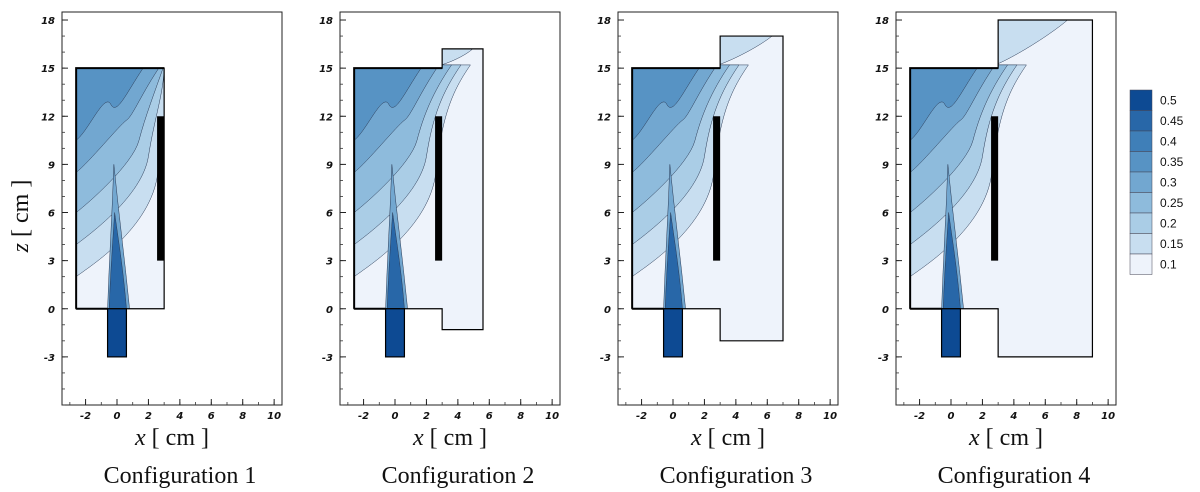 The width and height of the screenshot is (1200, 492). Describe the element at coordinates (1172, 121) in the screenshot. I see `colorbar-label: 0.45` at that location.